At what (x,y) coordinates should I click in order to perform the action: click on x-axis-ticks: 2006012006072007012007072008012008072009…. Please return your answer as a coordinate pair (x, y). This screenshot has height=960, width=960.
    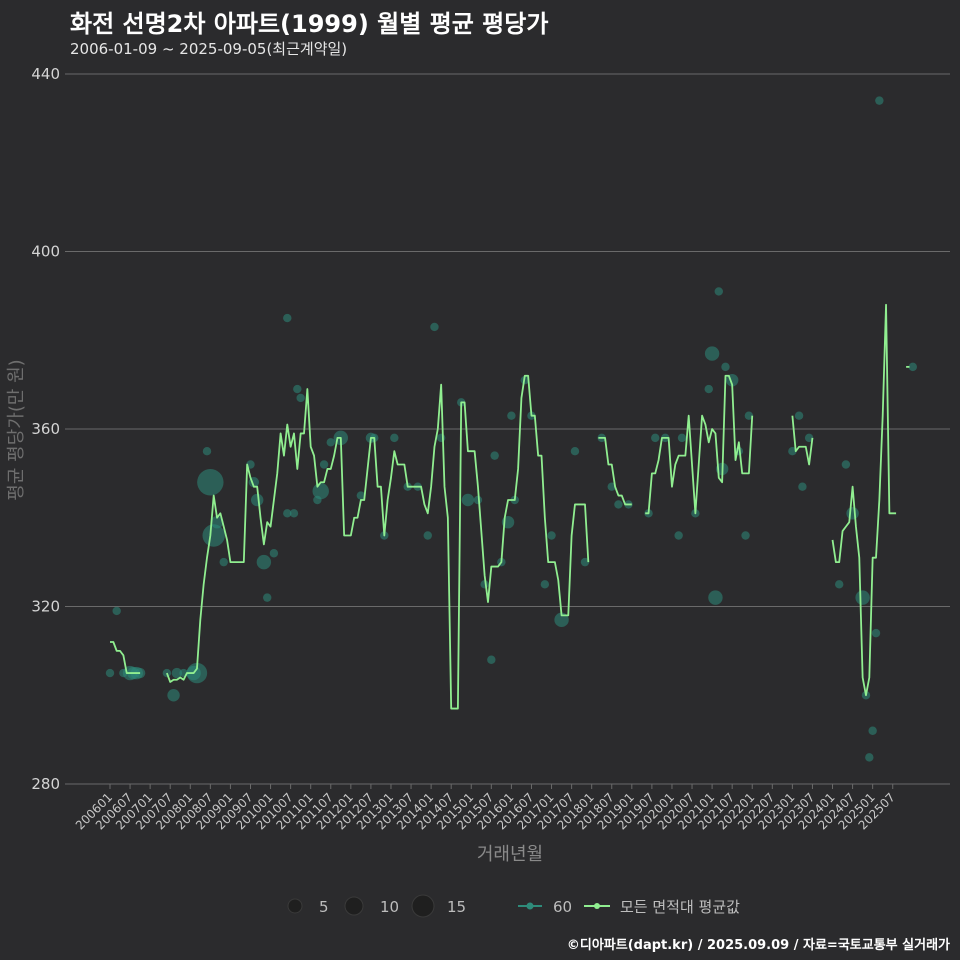
    Looking at the image, I should click on (485, 808).